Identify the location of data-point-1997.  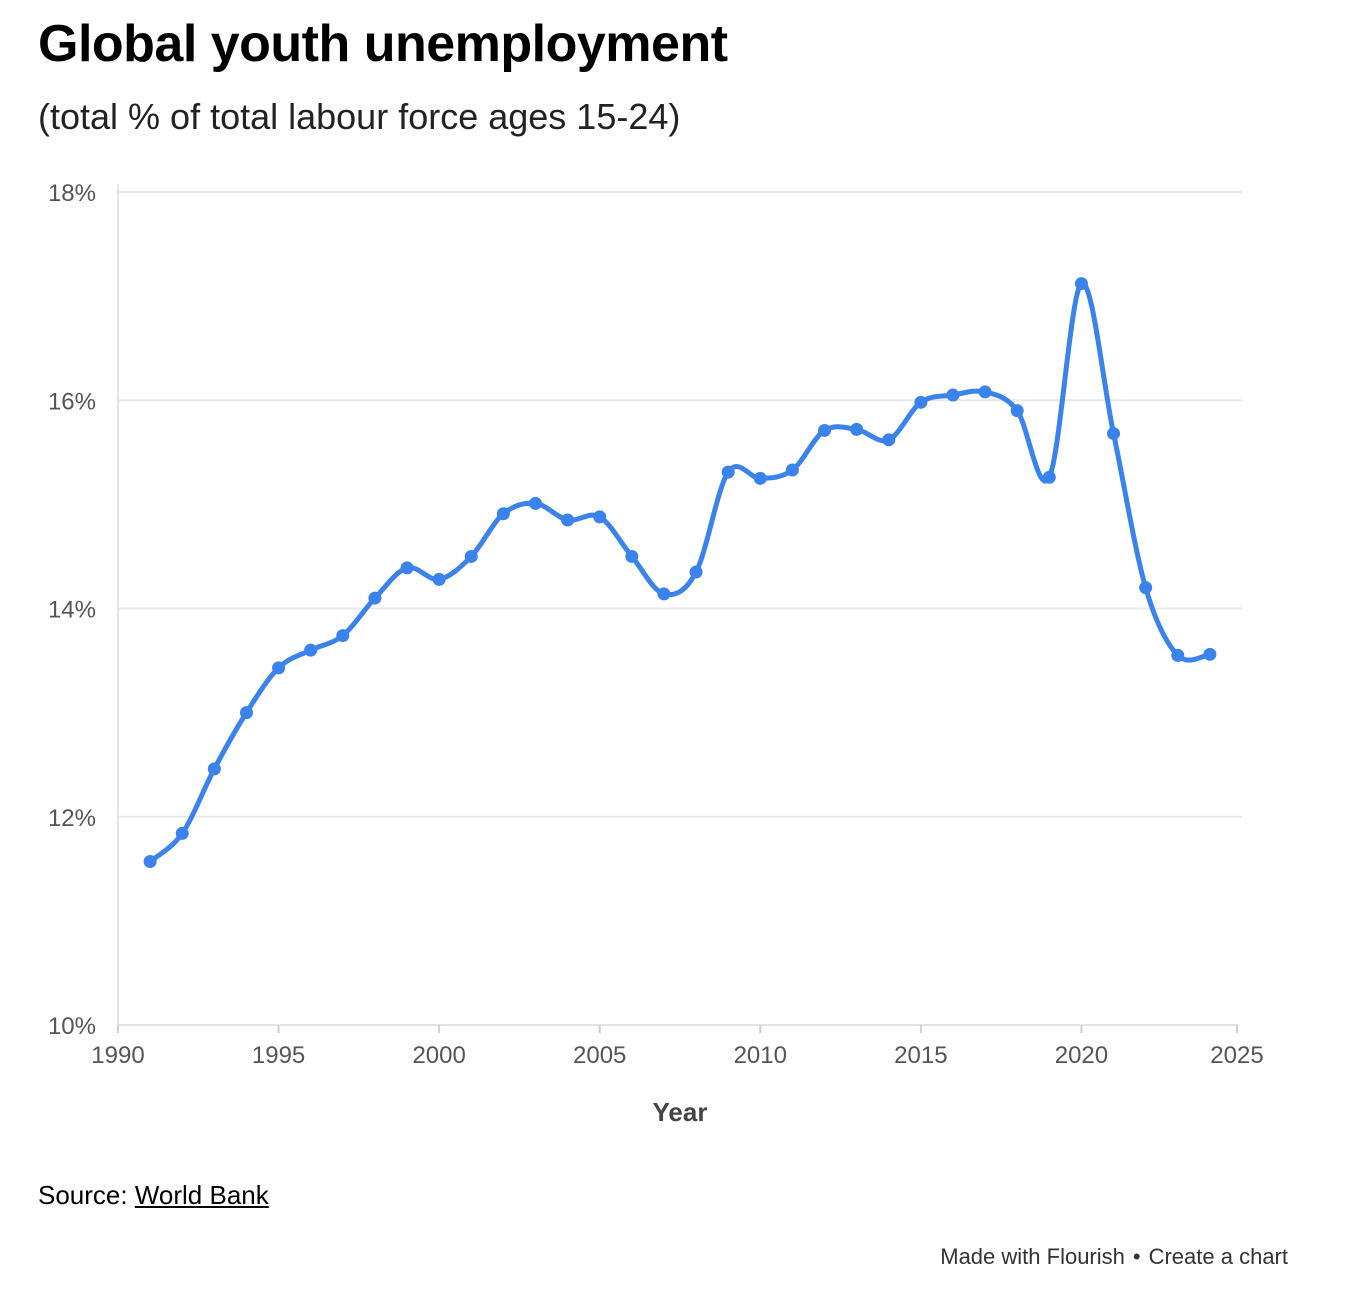
(343, 636).